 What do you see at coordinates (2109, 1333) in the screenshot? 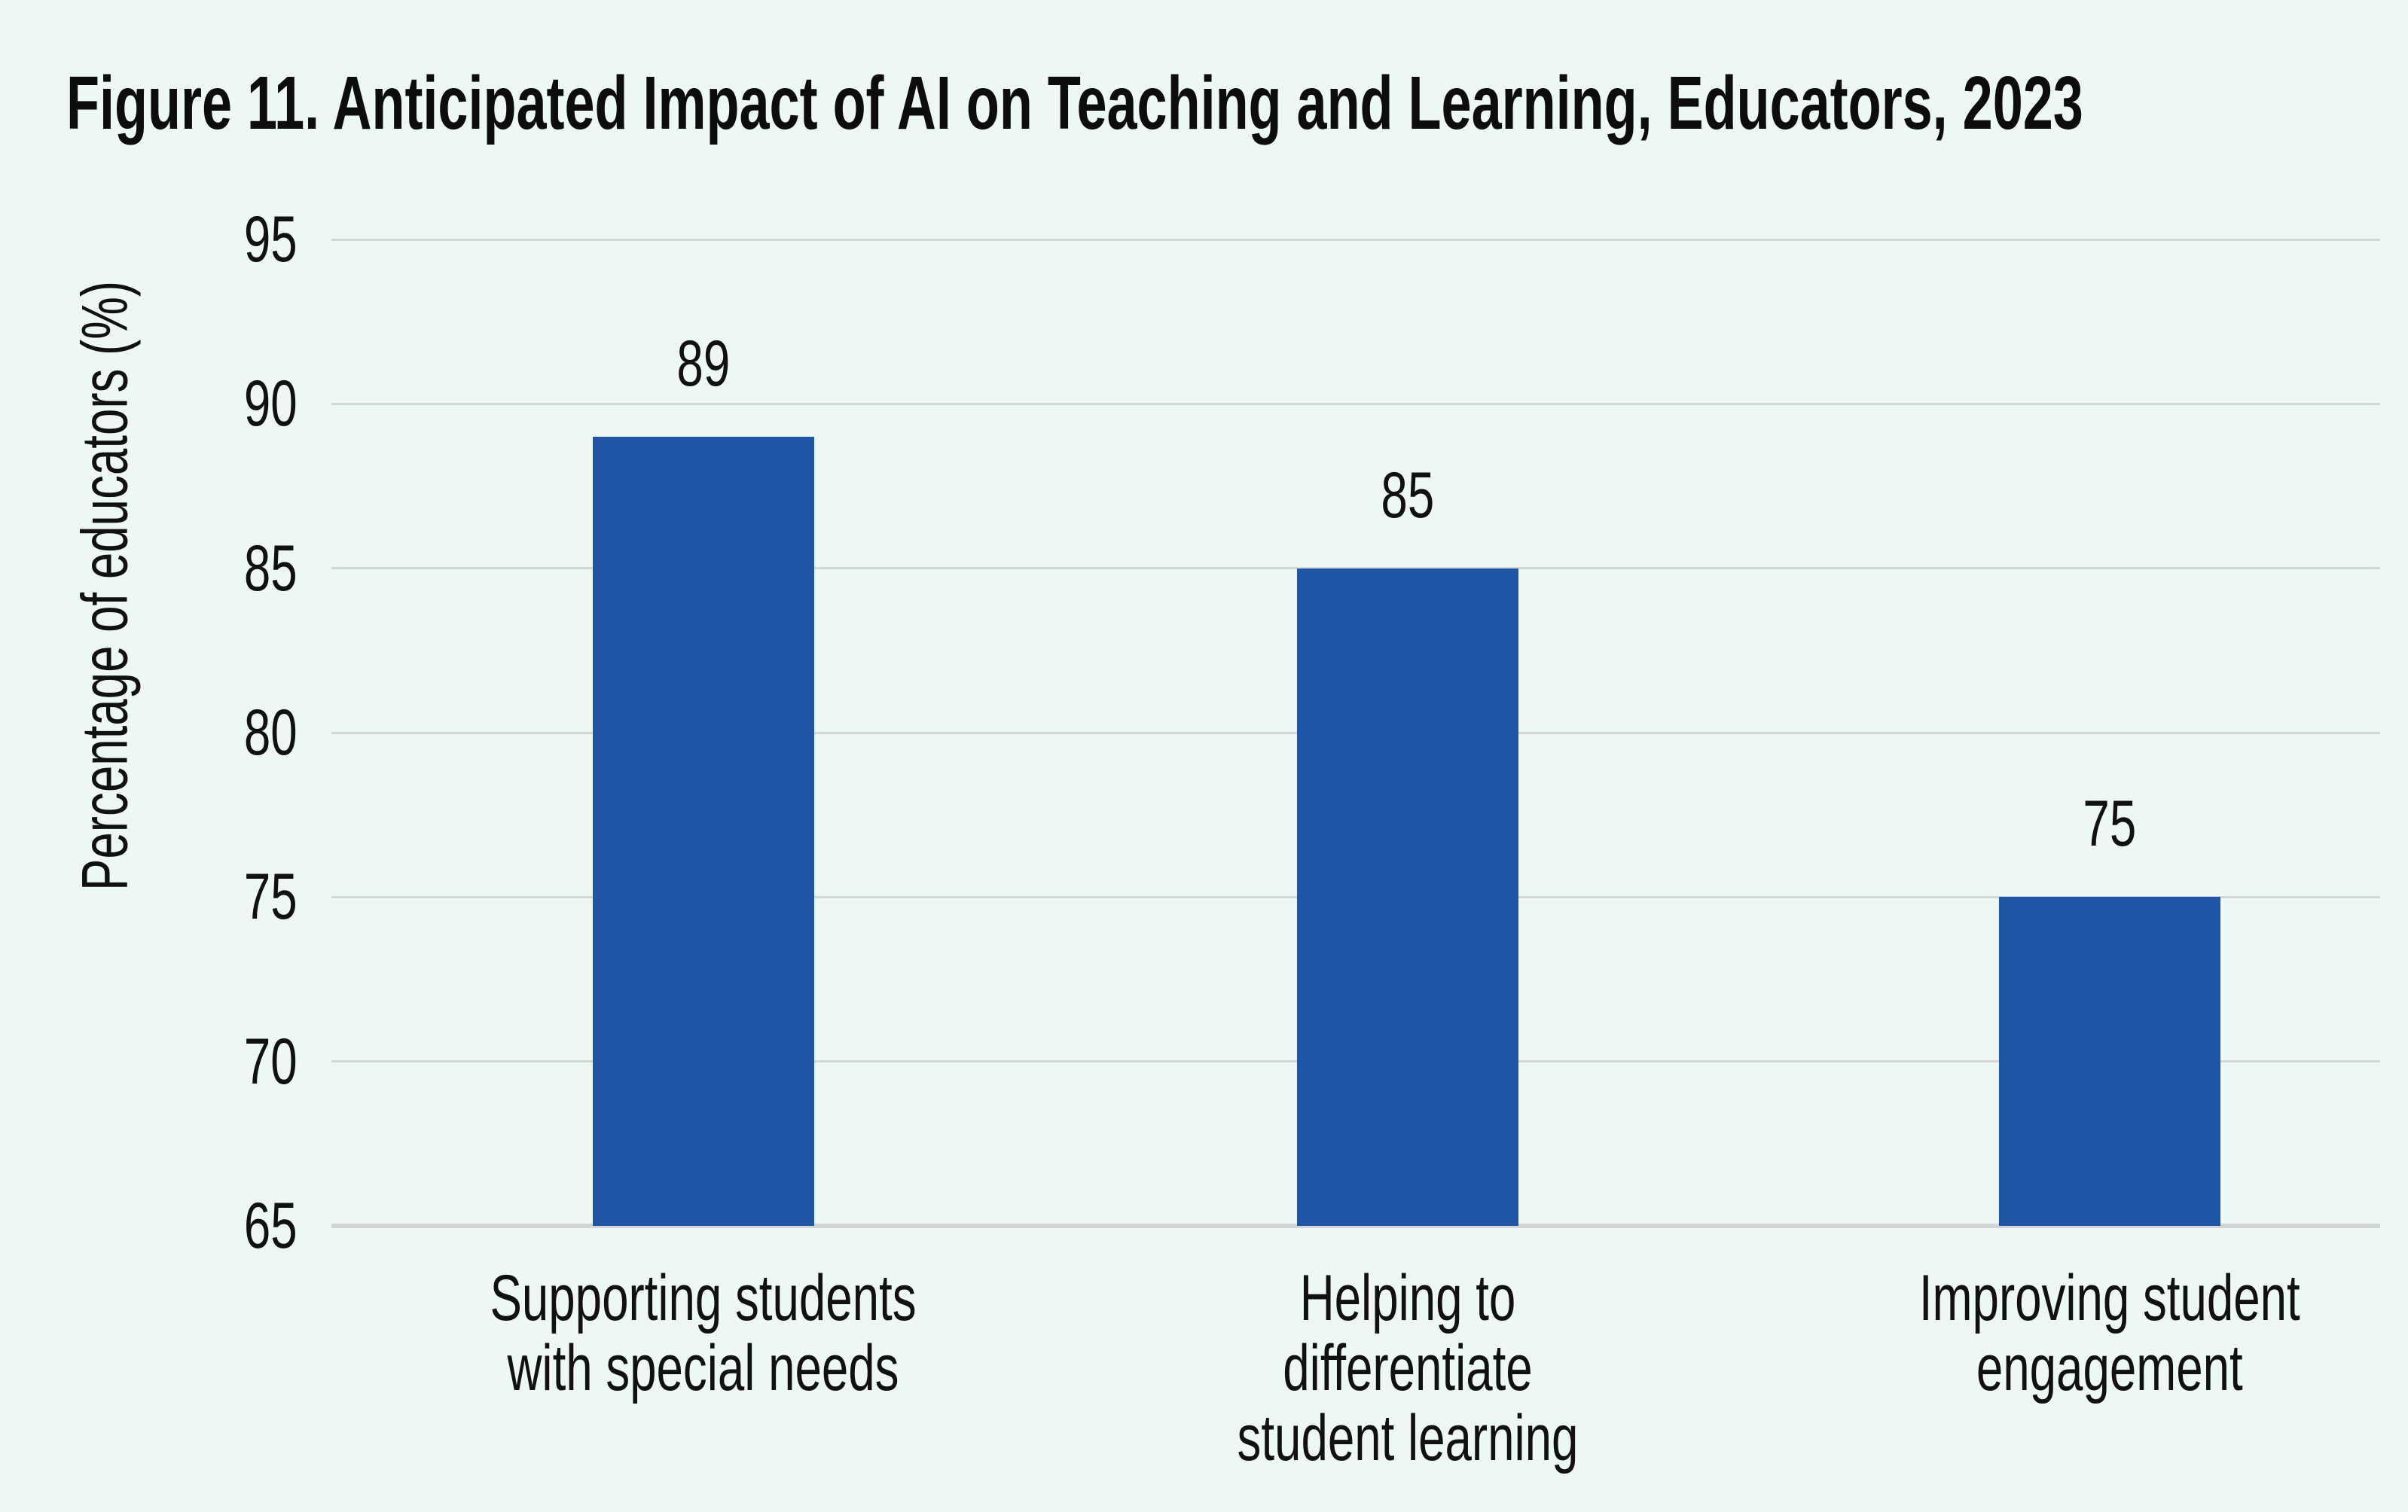
I see `x-category-text: Improving student engagement` at bounding box center [2109, 1333].